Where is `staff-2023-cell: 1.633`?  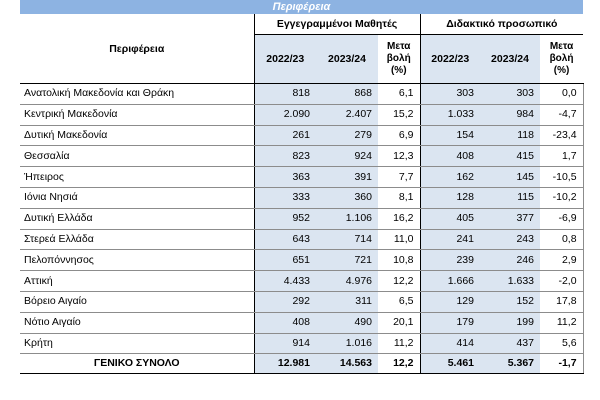 staff-2023-cell: 1.633 is located at coordinates (510, 281).